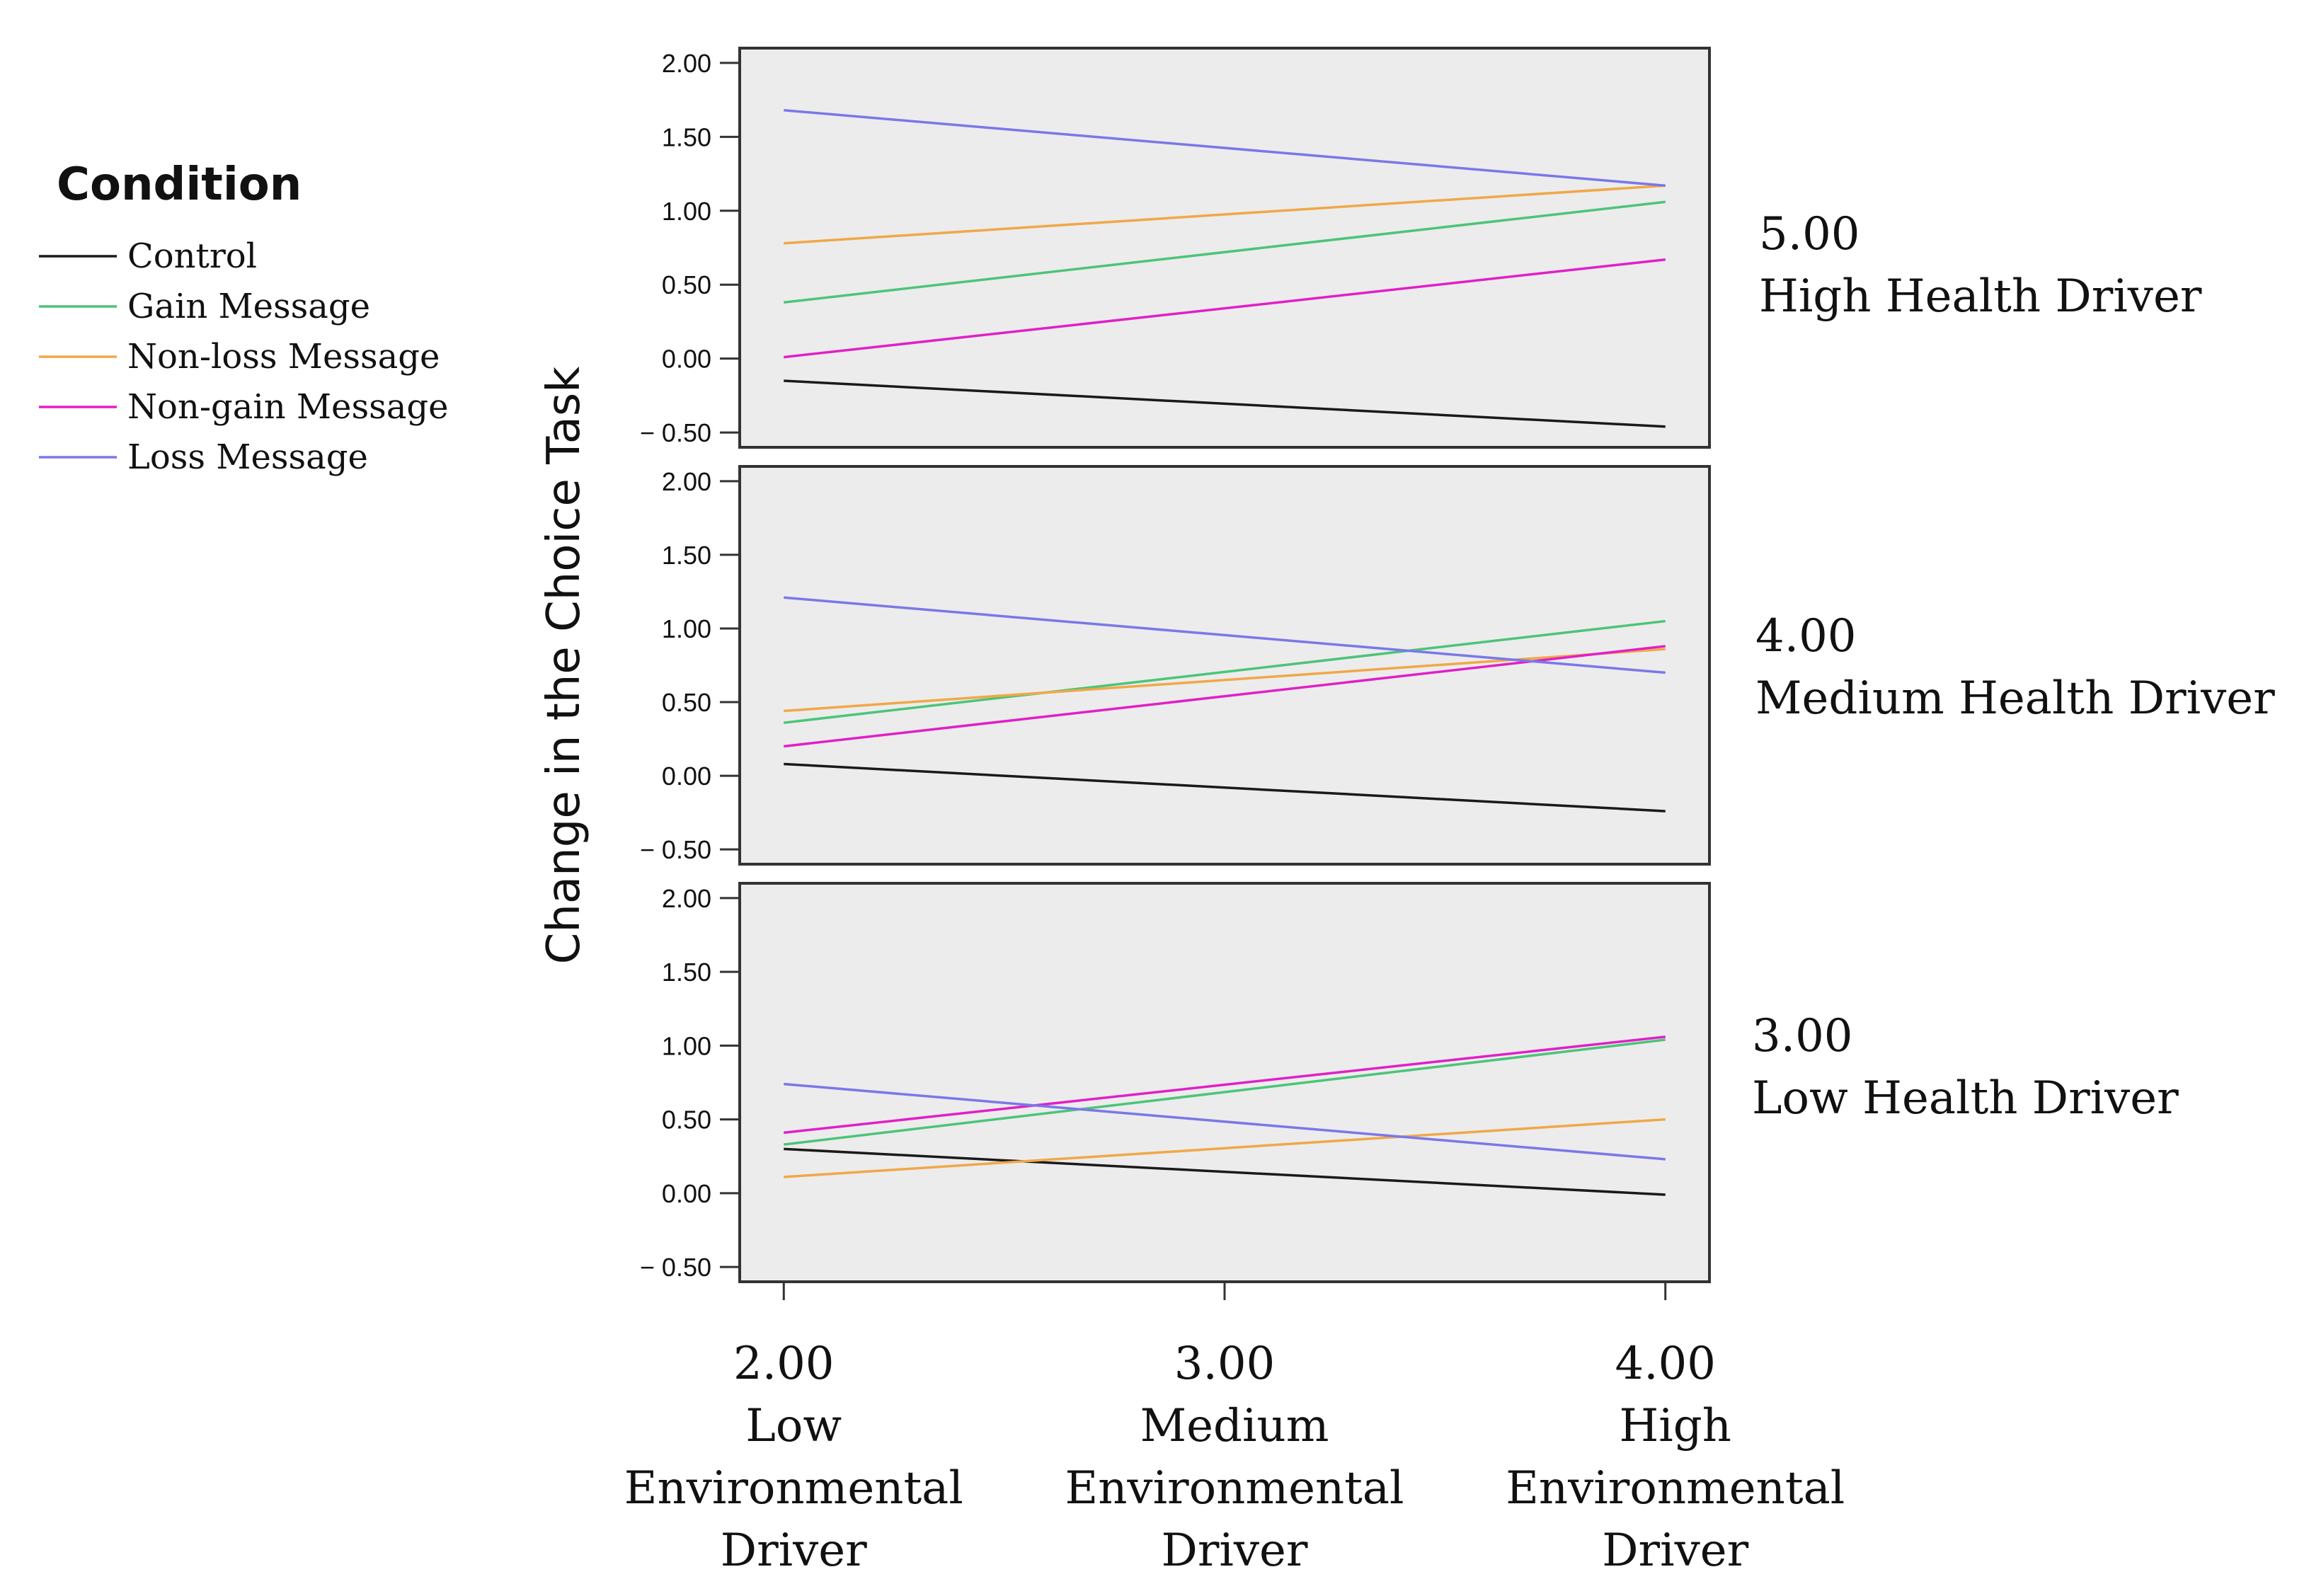 The image size is (2309, 1596). Describe the element at coordinates (179, 185) in the screenshot. I see `legend-title: Condition` at that location.